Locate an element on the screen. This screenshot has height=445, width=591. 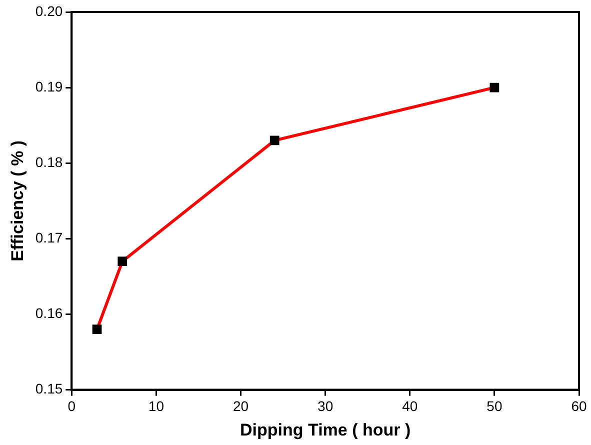
y-tick-label: 0.19 is located at coordinates (49, 86).